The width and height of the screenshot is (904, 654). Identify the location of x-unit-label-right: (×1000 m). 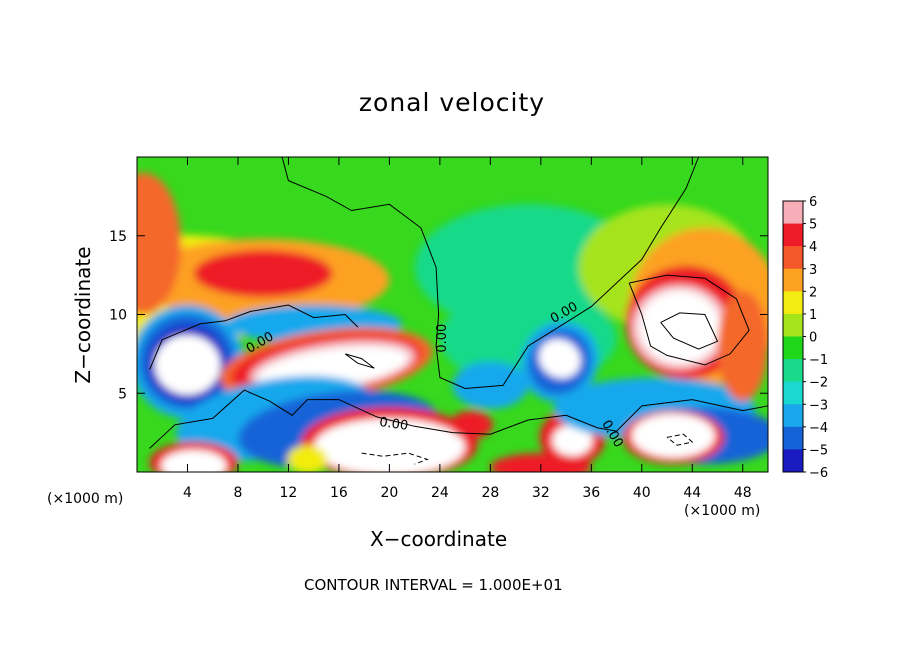
(722, 511).